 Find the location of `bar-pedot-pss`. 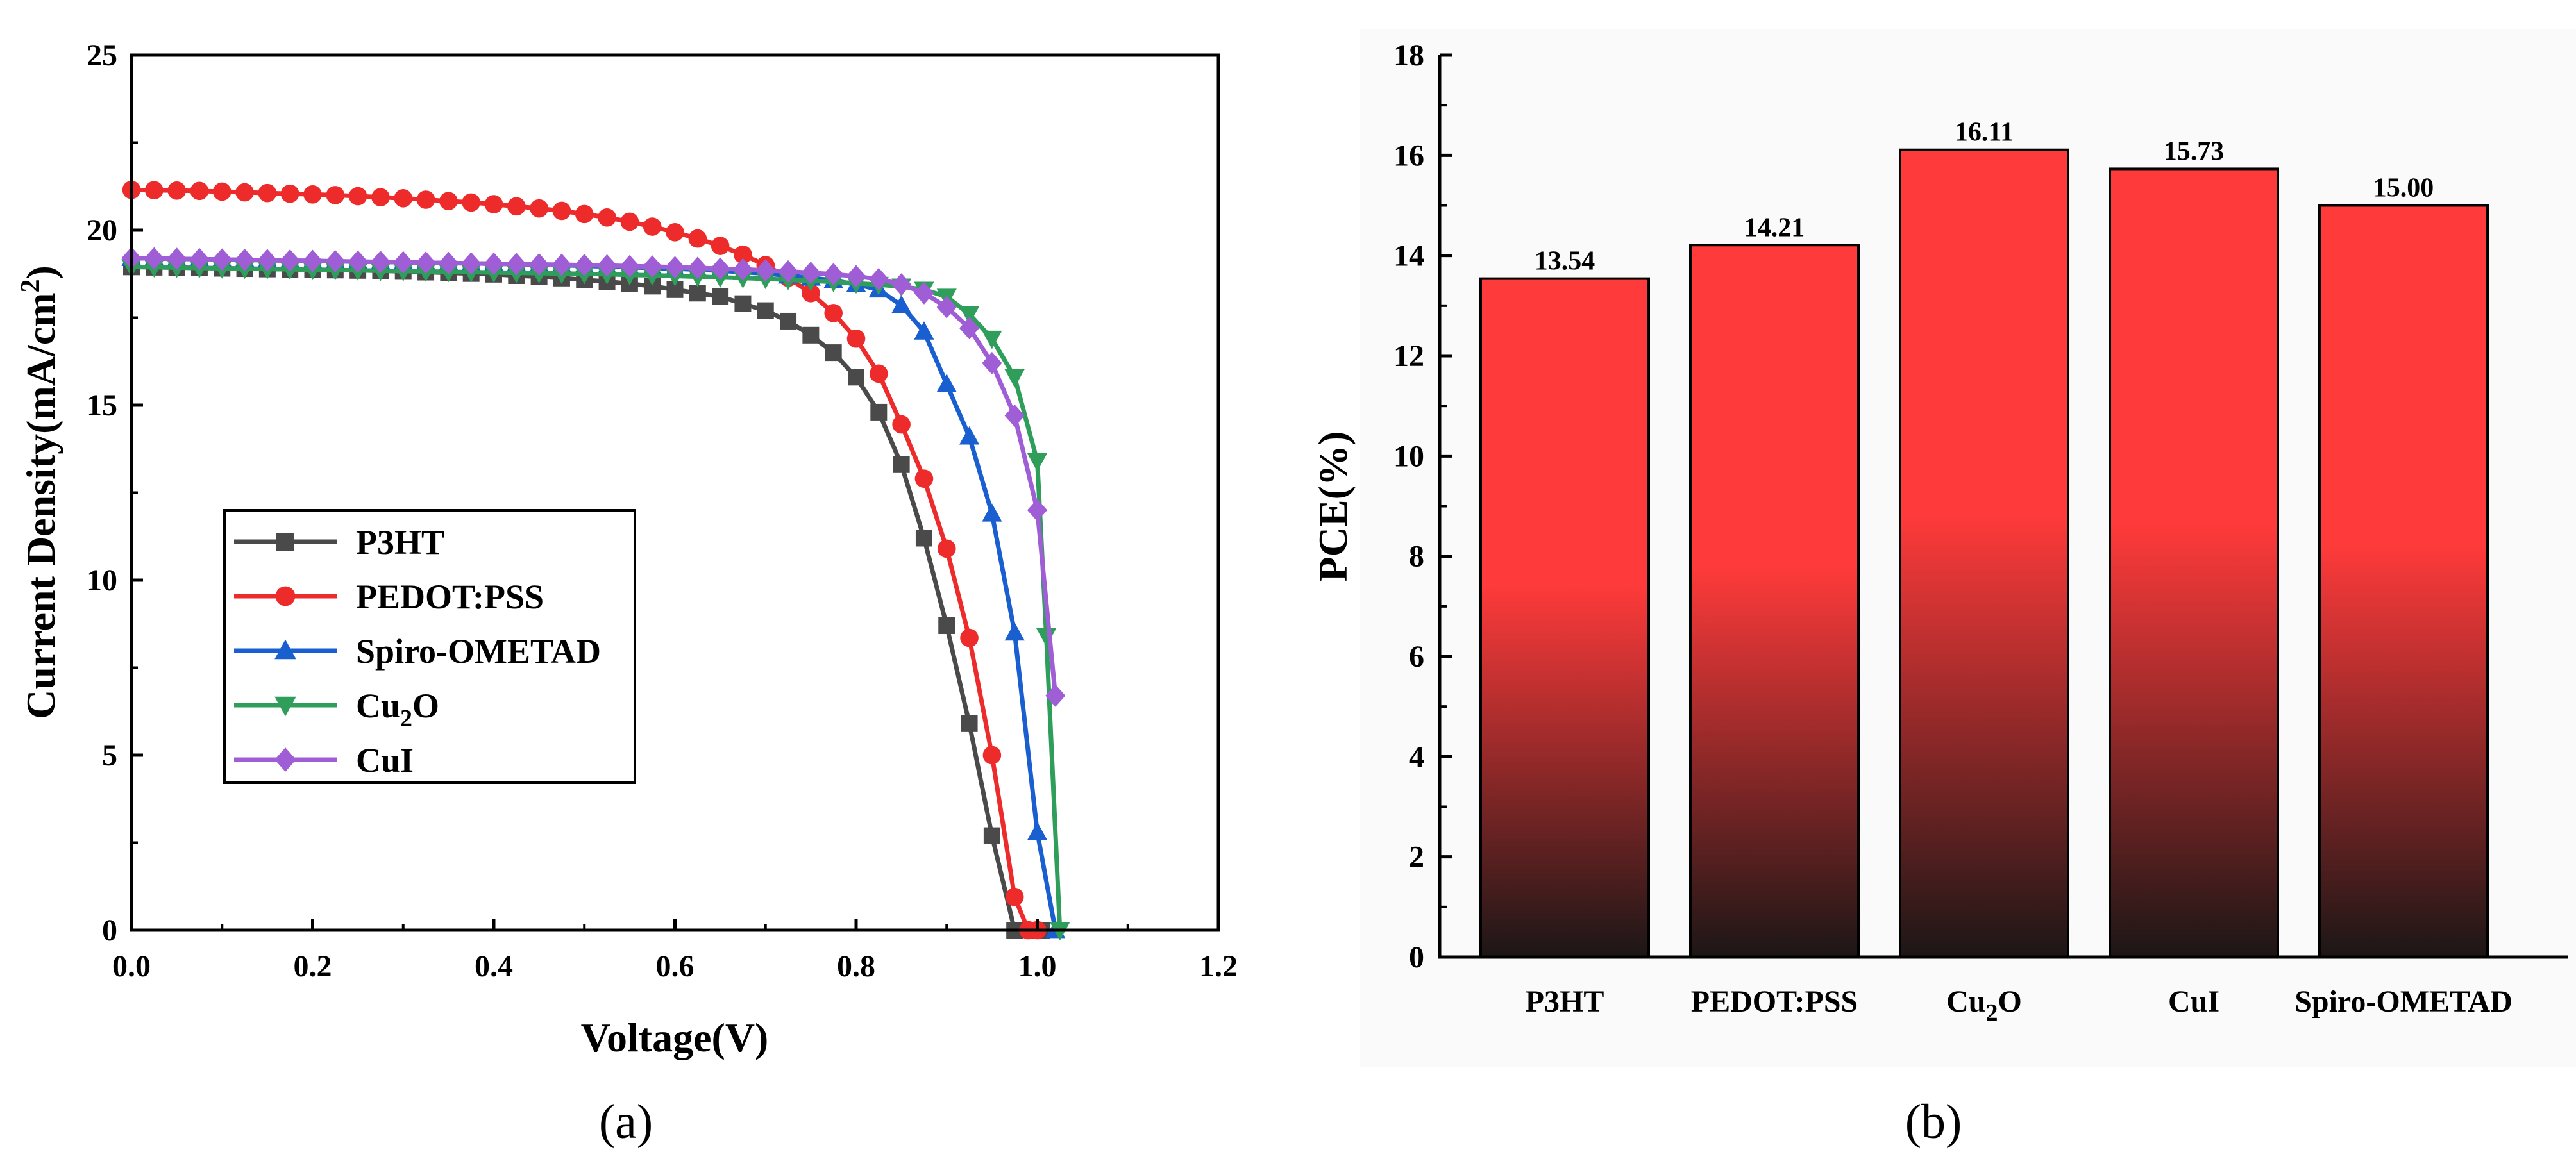

bar-pedot-pss is located at coordinates (1774, 601).